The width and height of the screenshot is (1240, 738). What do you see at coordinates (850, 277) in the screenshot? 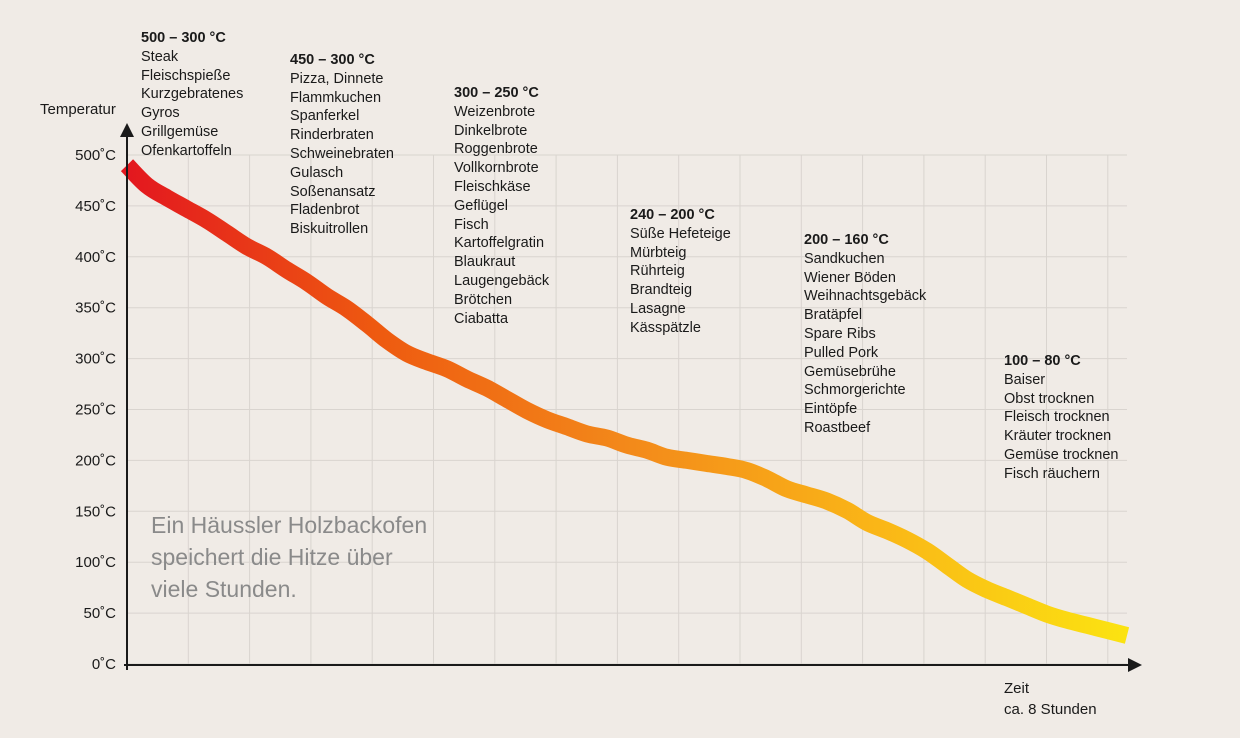
I see `group-food-item: Wiener Böden` at bounding box center [850, 277].